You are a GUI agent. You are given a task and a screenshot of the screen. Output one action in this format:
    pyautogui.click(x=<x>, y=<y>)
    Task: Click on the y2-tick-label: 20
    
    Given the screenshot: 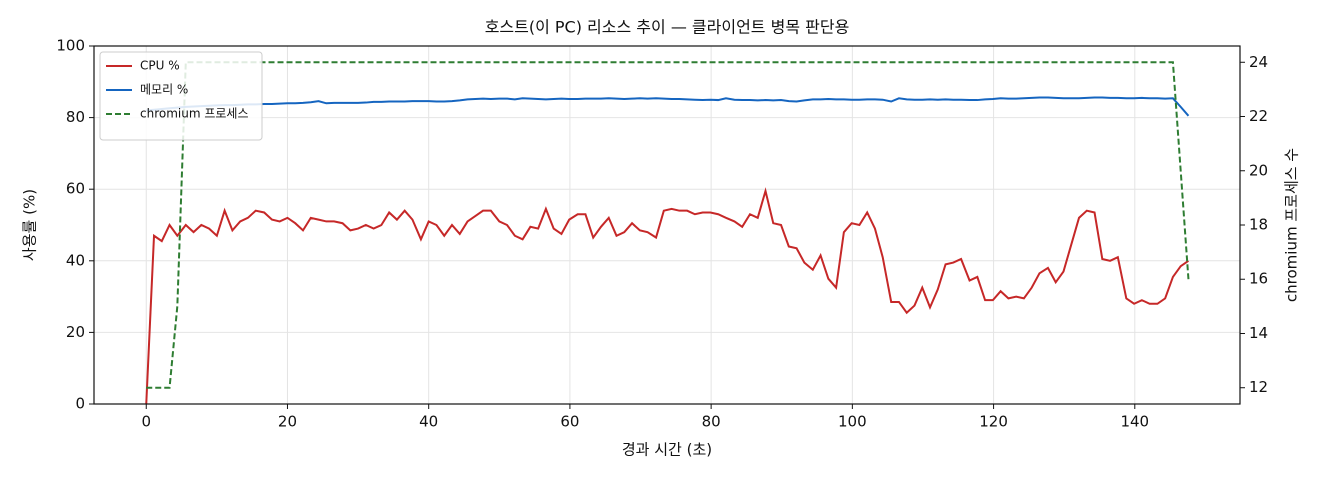 What is the action you would take?
    pyautogui.click(x=1258, y=170)
    